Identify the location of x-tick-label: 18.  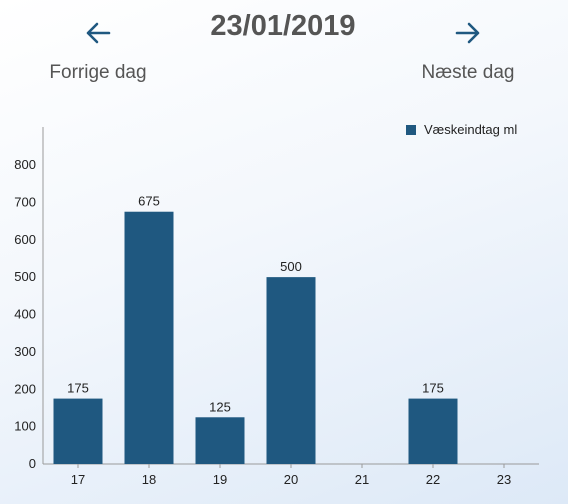
(149, 479).